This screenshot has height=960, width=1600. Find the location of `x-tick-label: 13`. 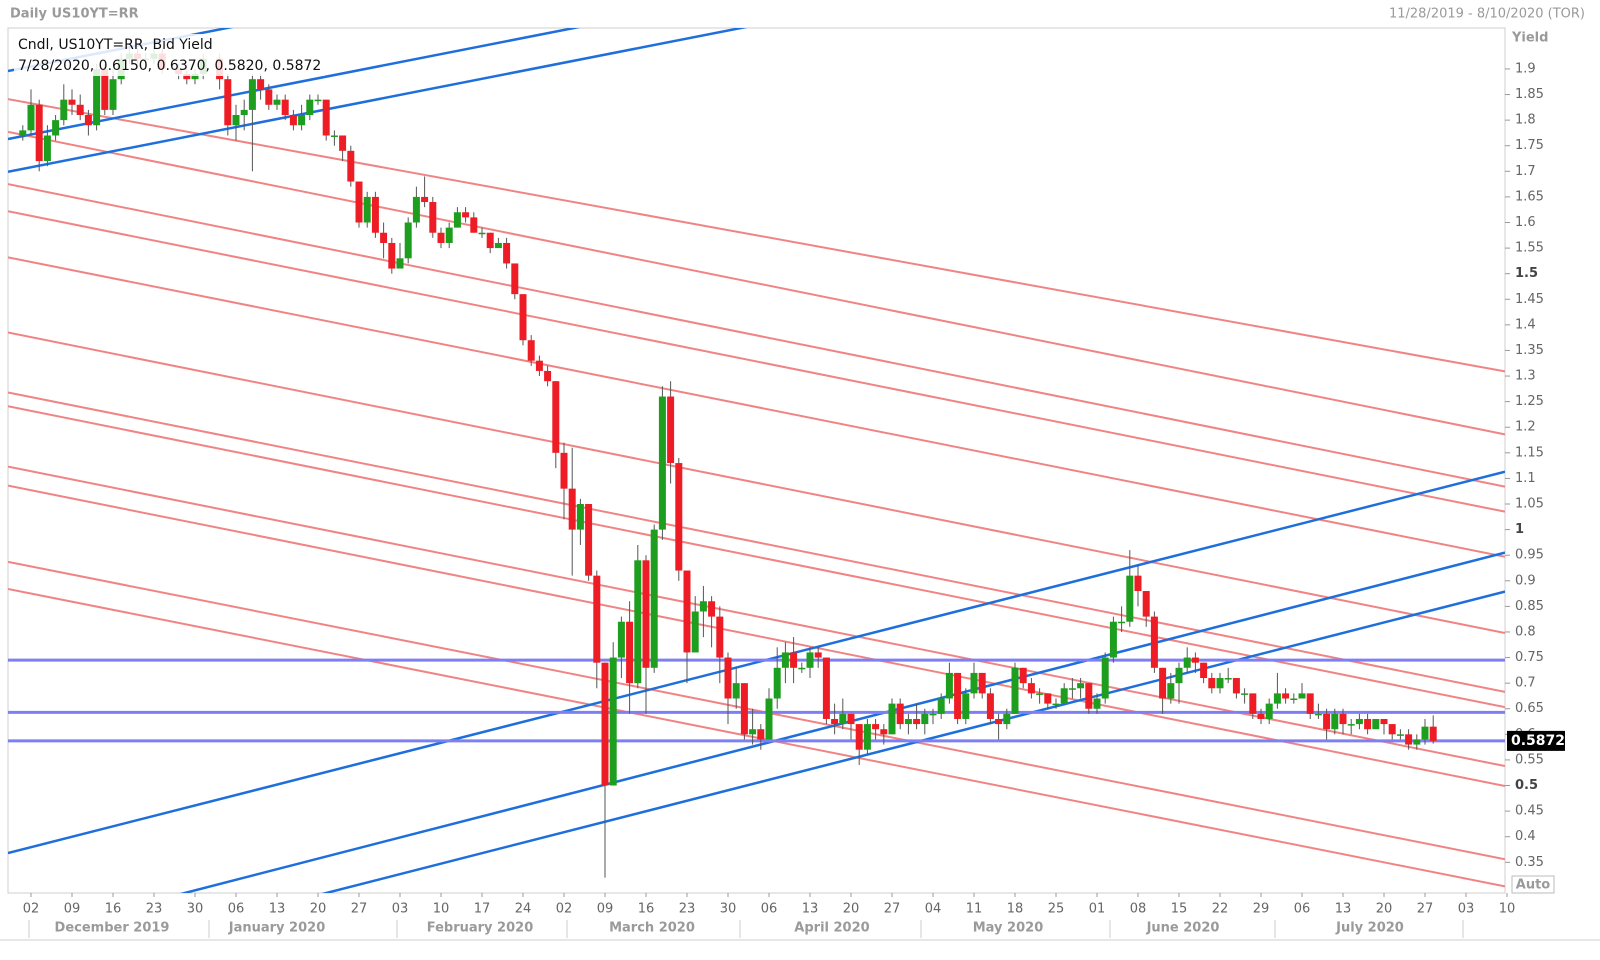

x-tick-label: 13 is located at coordinates (277, 909).